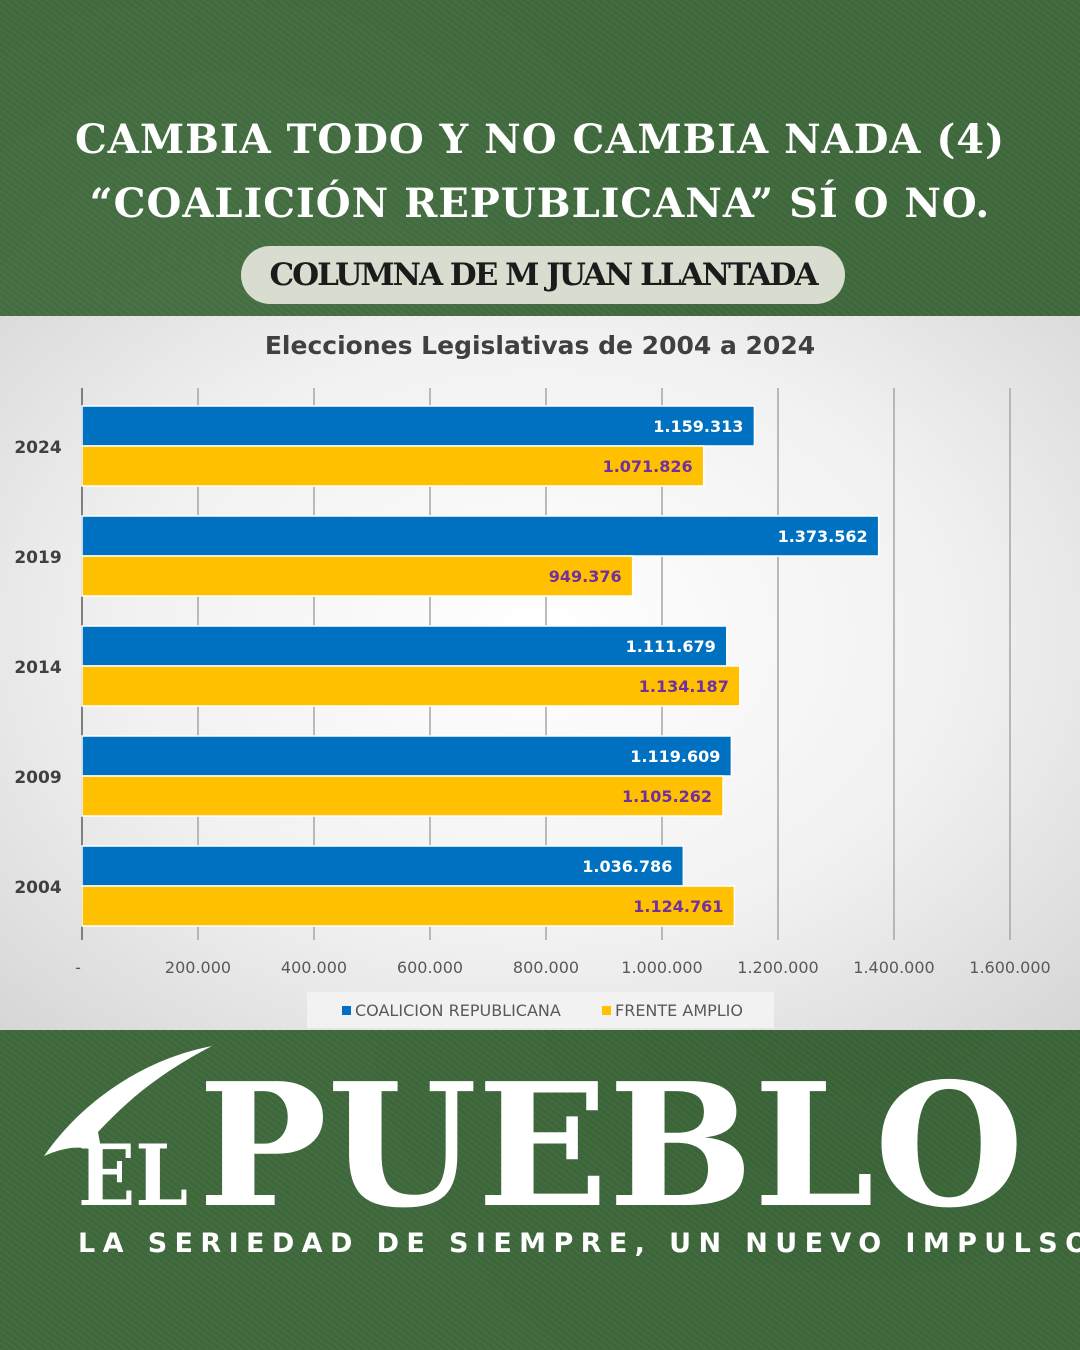 The image size is (1080, 1350). Describe the element at coordinates (128, 1101) in the screenshot. I see `logo-swoosh-icon` at that location.